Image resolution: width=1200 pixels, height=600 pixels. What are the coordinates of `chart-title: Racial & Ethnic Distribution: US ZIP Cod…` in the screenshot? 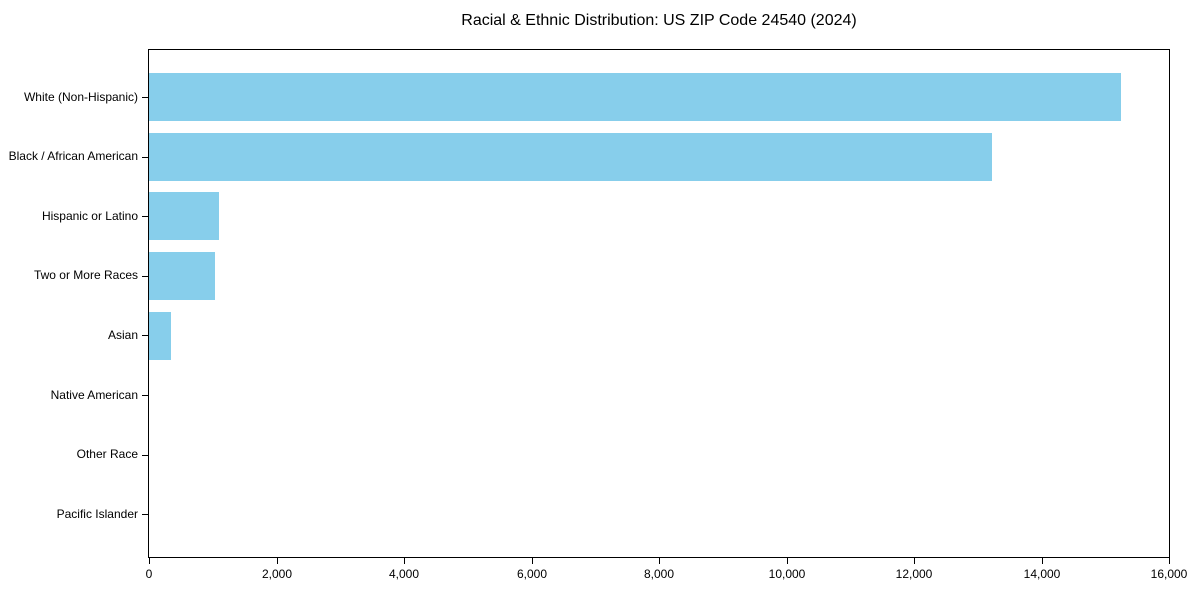 It's located at (659, 20).